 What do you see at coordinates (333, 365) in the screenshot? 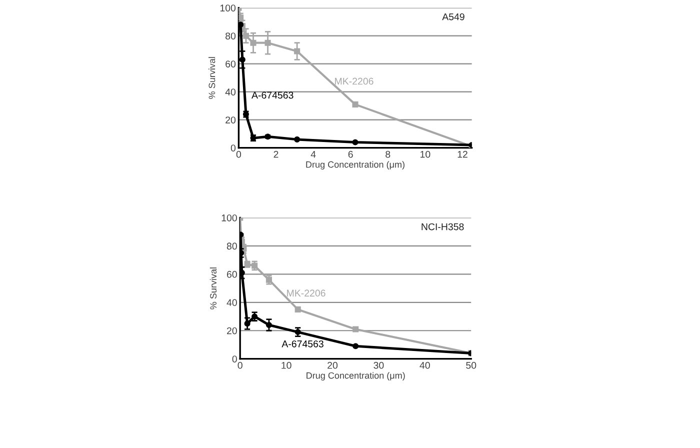
I see `x-tick-label: 20` at bounding box center [333, 365].